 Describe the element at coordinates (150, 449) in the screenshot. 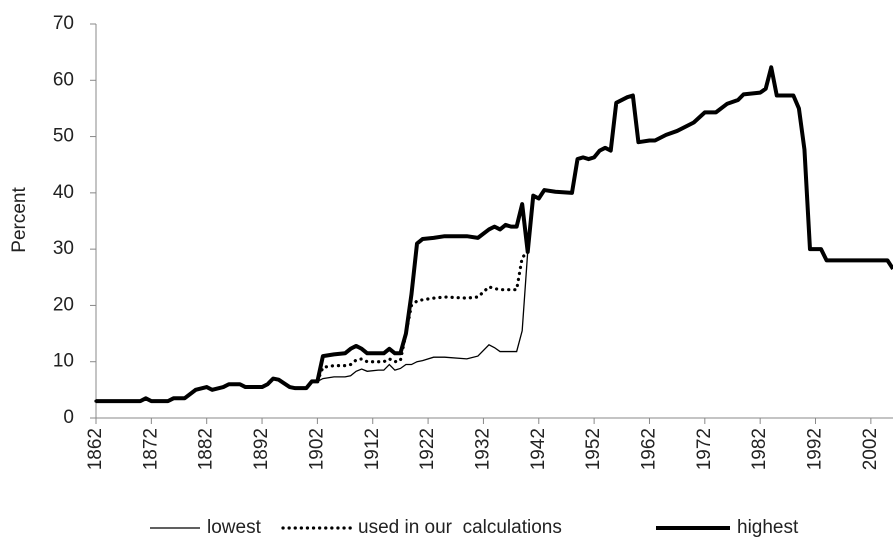

I see `x-tick-label: 1872` at that location.